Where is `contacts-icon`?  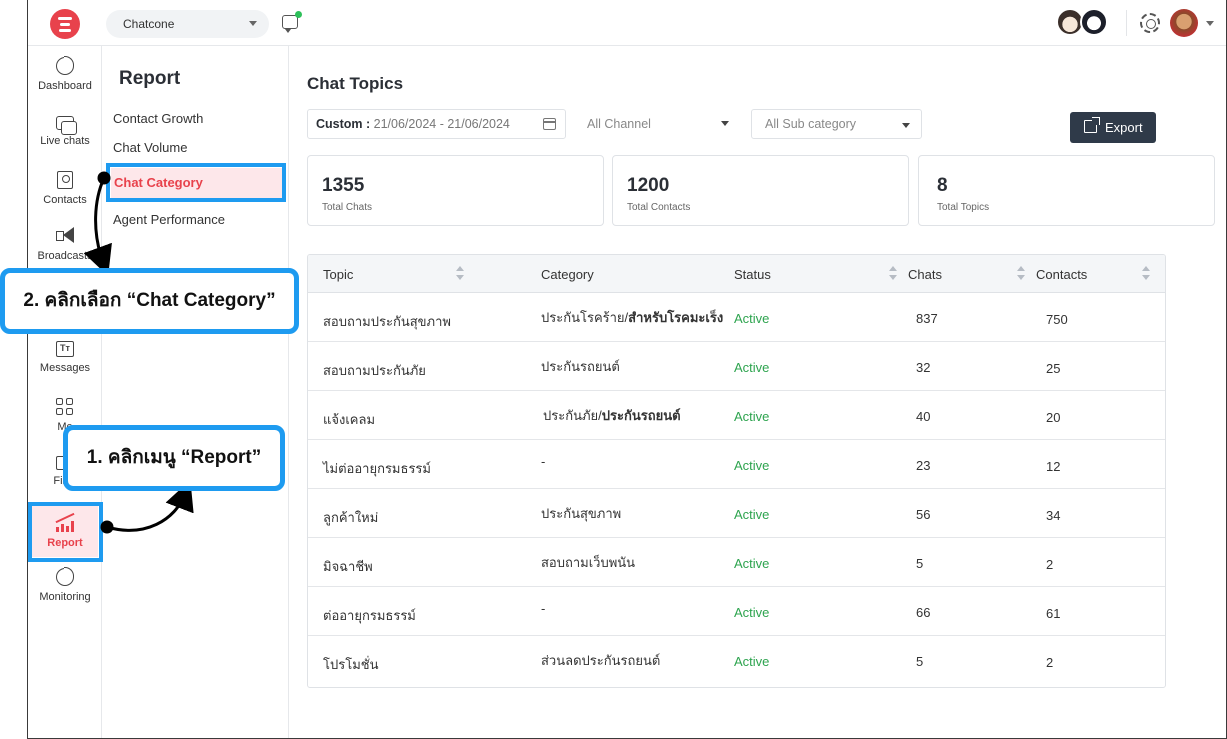
contacts-icon is located at coordinates (65, 180).